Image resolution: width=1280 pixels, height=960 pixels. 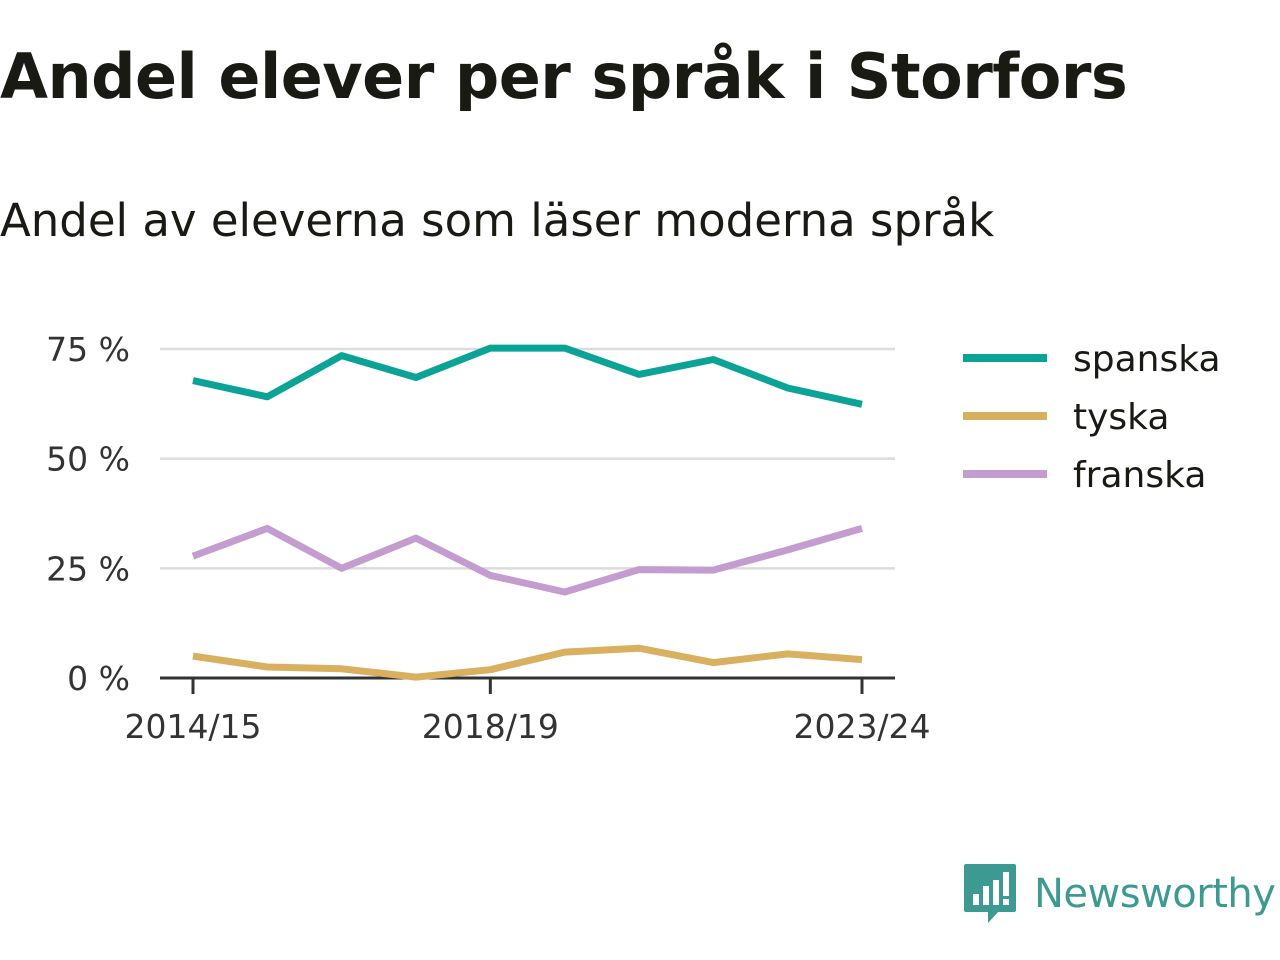 I want to click on brand-logo: Newsworthy, so click(x=1120, y=894).